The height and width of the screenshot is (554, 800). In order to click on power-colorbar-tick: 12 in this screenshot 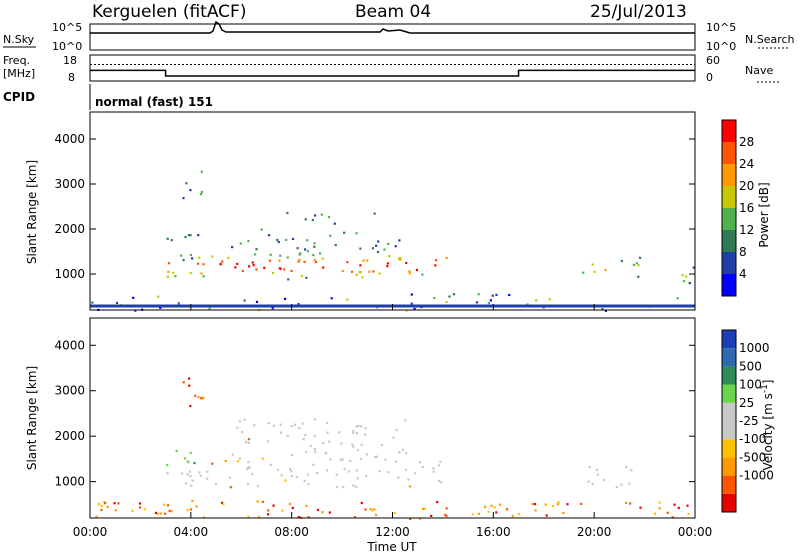, I will do `click(746, 230)`.